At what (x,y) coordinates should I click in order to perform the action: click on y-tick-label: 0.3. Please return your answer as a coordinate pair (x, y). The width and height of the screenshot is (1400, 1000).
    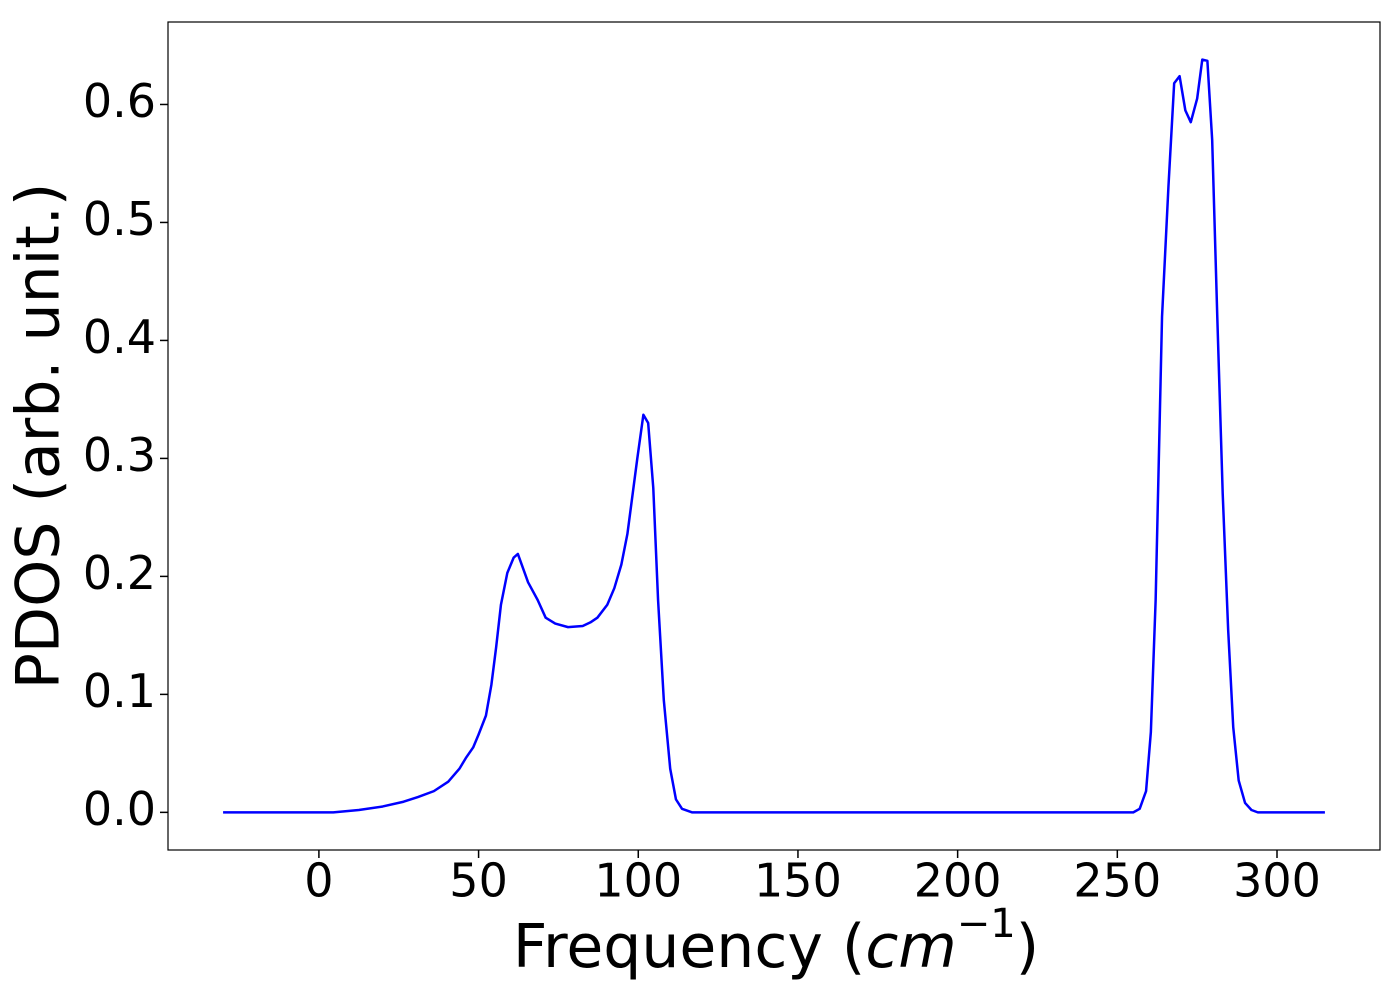
    Looking at the image, I should click on (119, 455).